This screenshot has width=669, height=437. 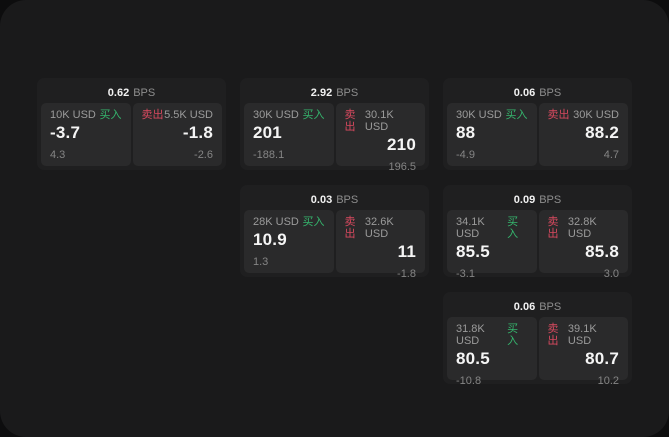 What do you see at coordinates (261, 262) in the screenshot?
I see `buy-change: 1.3` at bounding box center [261, 262].